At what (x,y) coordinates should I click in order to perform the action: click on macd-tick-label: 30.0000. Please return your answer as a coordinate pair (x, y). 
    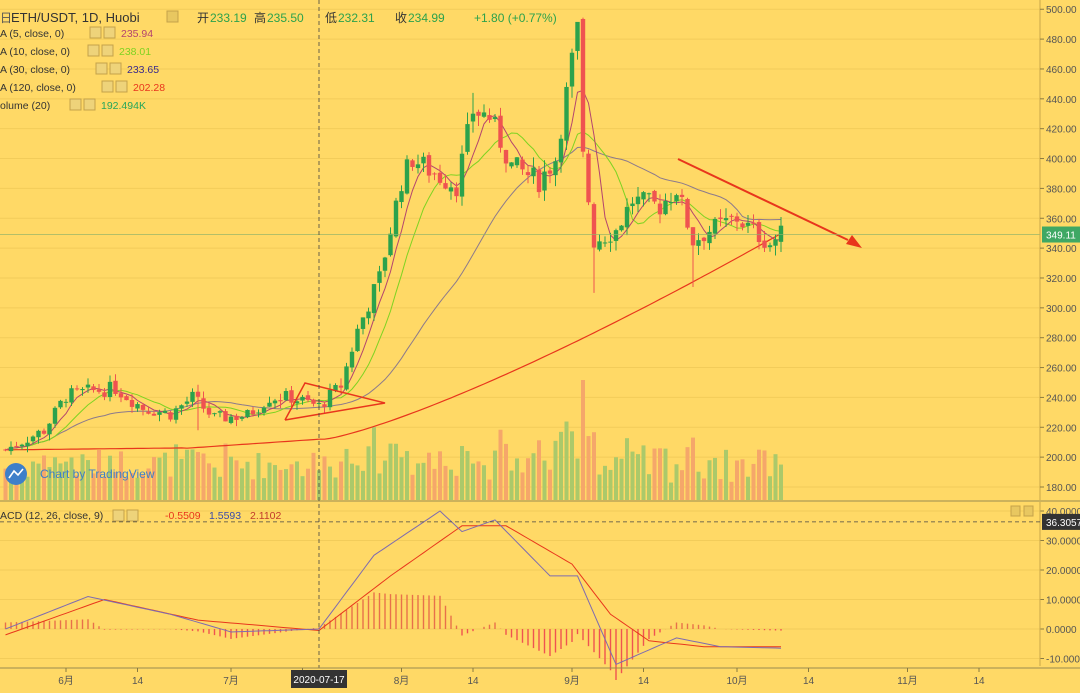
    Looking at the image, I should click on (1063, 542).